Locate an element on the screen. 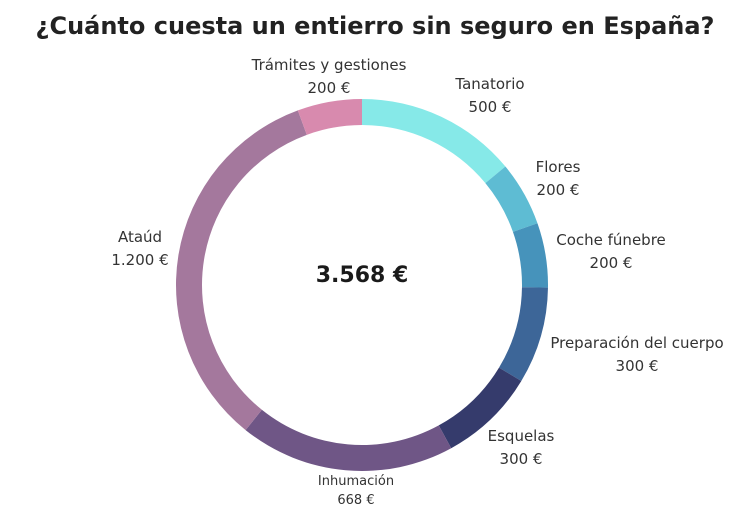 The height and width of the screenshot is (513, 750). slice-label-tramites: Trámites y gestiones 200 € is located at coordinates (329, 77).